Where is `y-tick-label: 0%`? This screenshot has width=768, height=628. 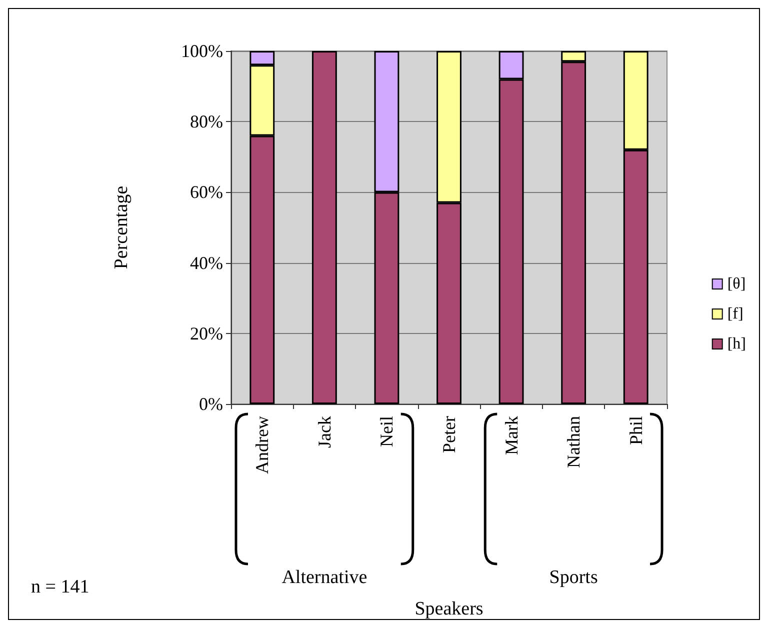
y-tick-label: 0% is located at coordinates (211, 404).